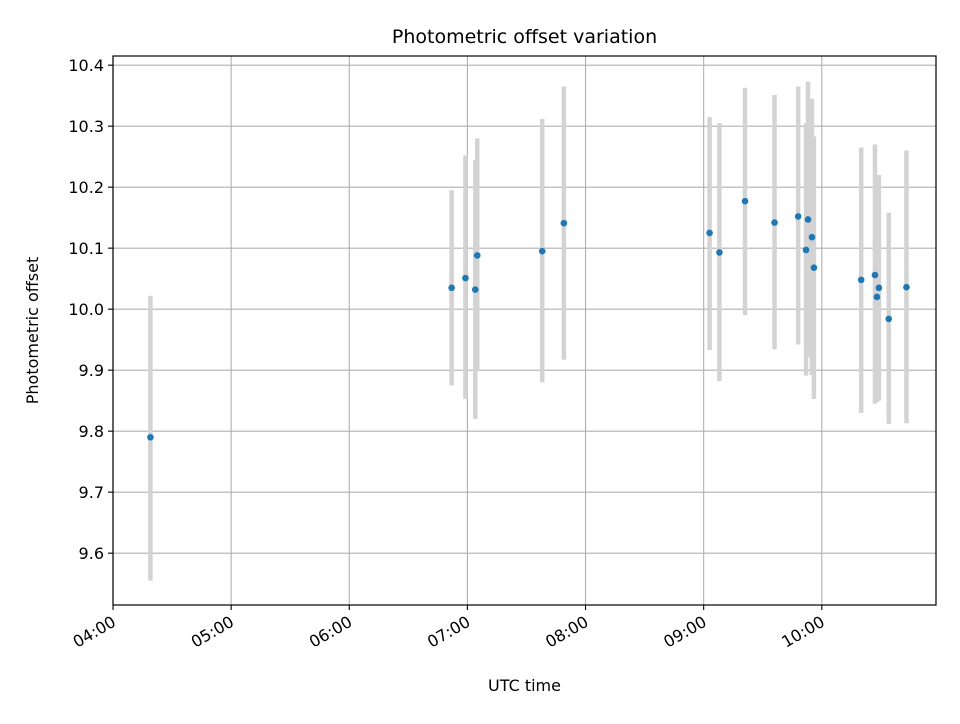 The image size is (960, 724). What do you see at coordinates (32, 331) in the screenshot?
I see `y-axis-label: Photometric offset` at bounding box center [32, 331].